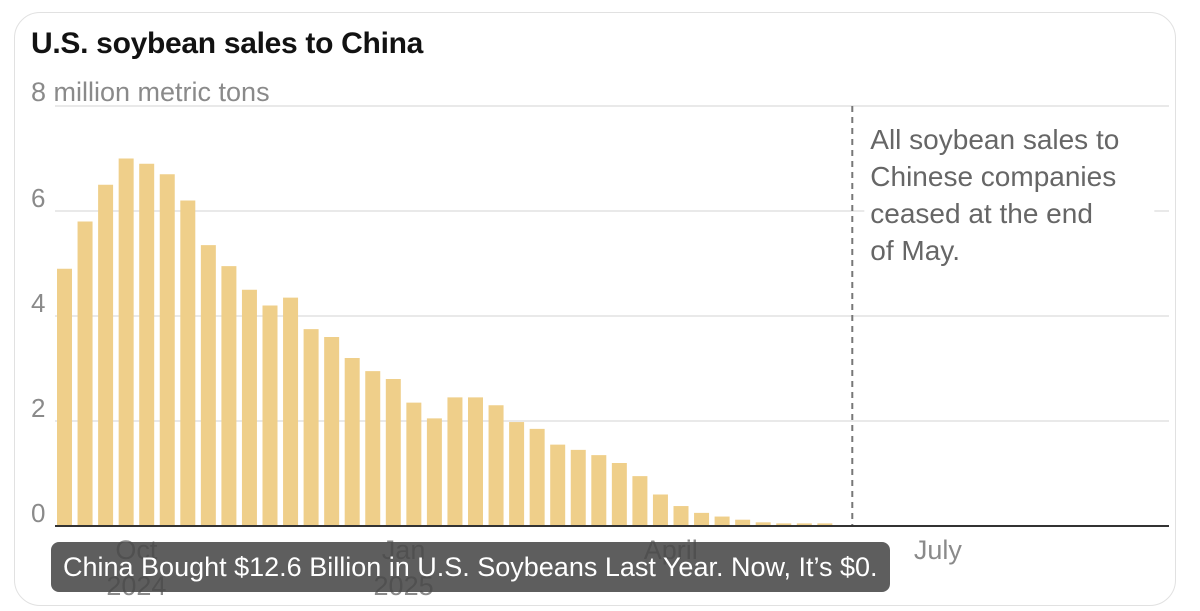  Describe the element at coordinates (993, 176) in the screenshot. I see `annotation-text: Chinese companies` at that location.